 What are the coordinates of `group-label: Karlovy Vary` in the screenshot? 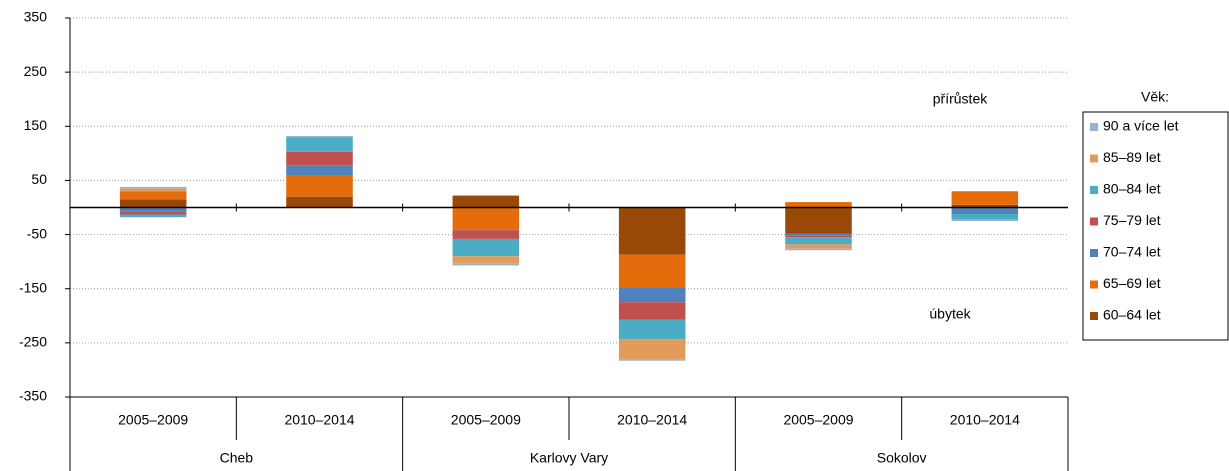 It's located at (569, 458).